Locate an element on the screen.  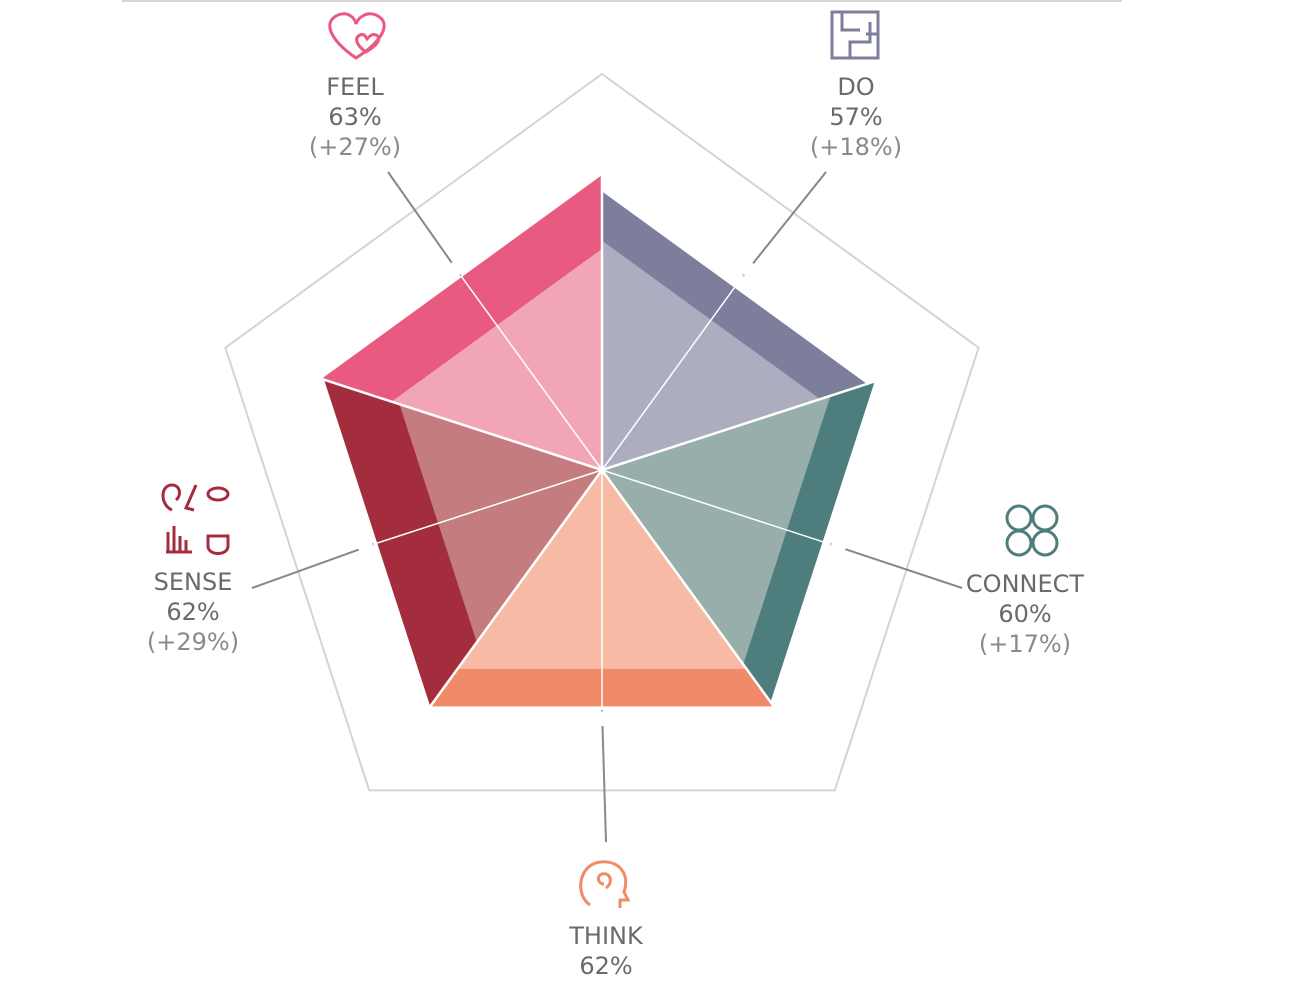
connect-icon is located at coordinates (1032, 530).